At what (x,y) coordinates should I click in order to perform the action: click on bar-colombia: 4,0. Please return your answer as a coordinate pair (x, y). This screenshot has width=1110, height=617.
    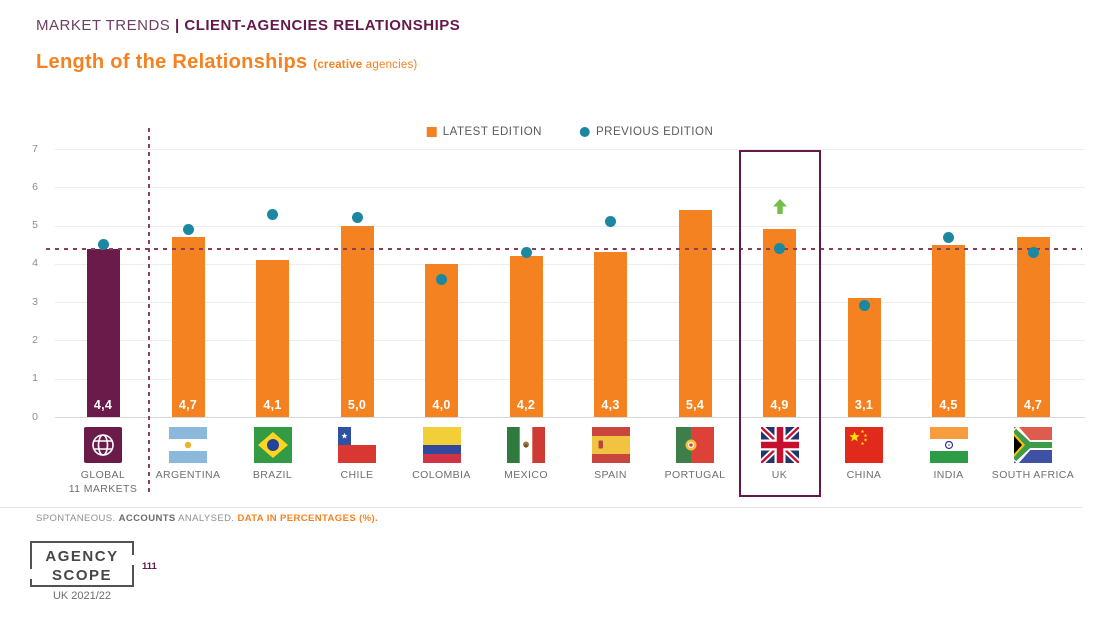
    Looking at the image, I should click on (441, 340).